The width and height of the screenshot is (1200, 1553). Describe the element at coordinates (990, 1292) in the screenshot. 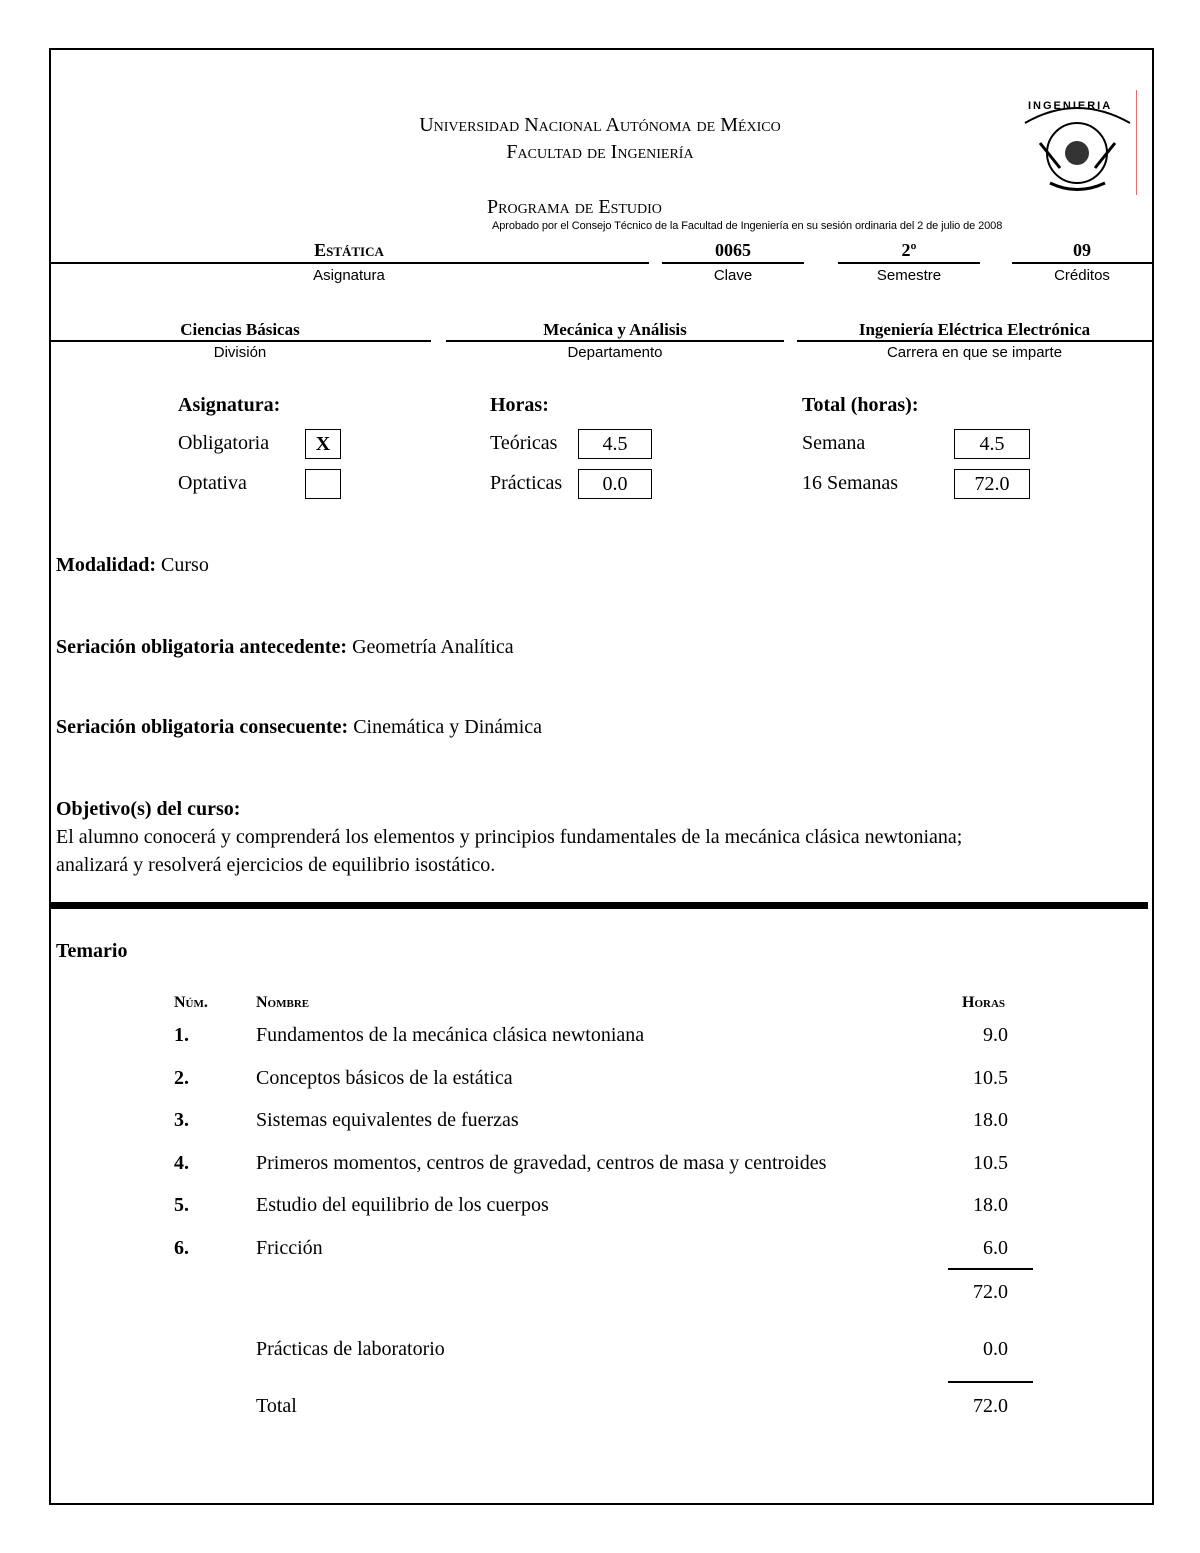

I see `subtotal: 72.0` at that location.